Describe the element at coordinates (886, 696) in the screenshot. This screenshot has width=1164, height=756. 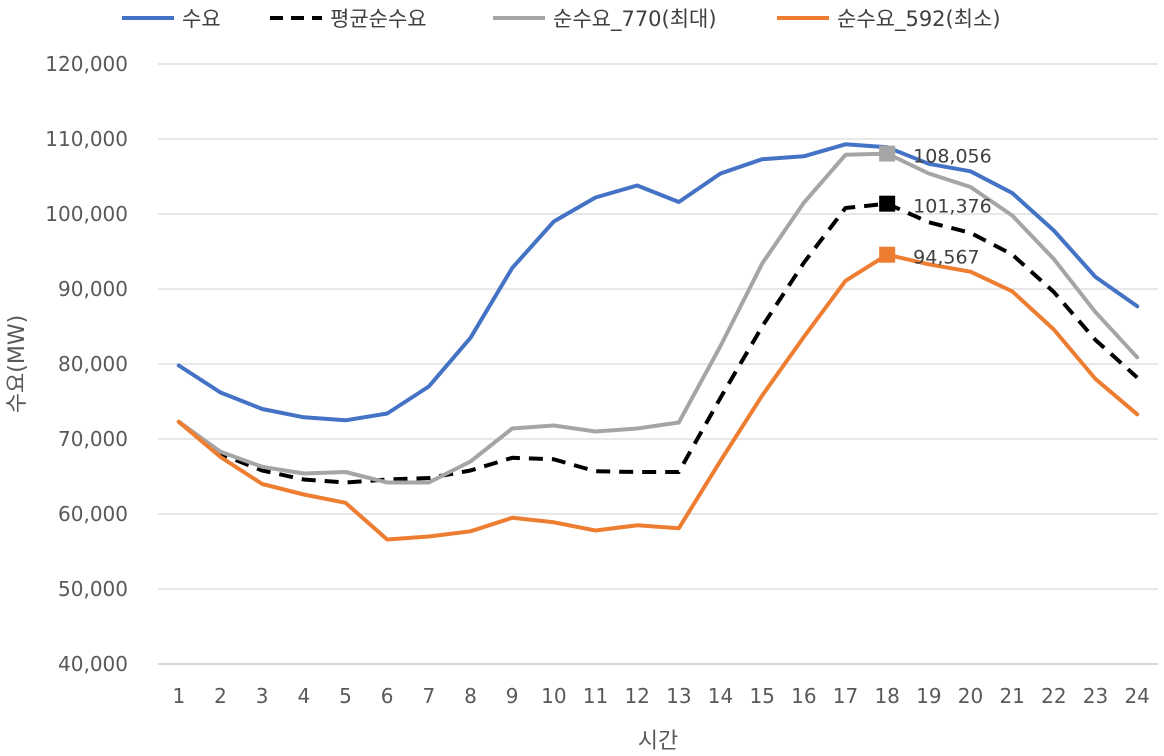
I see `x-tick-label: 18` at that location.